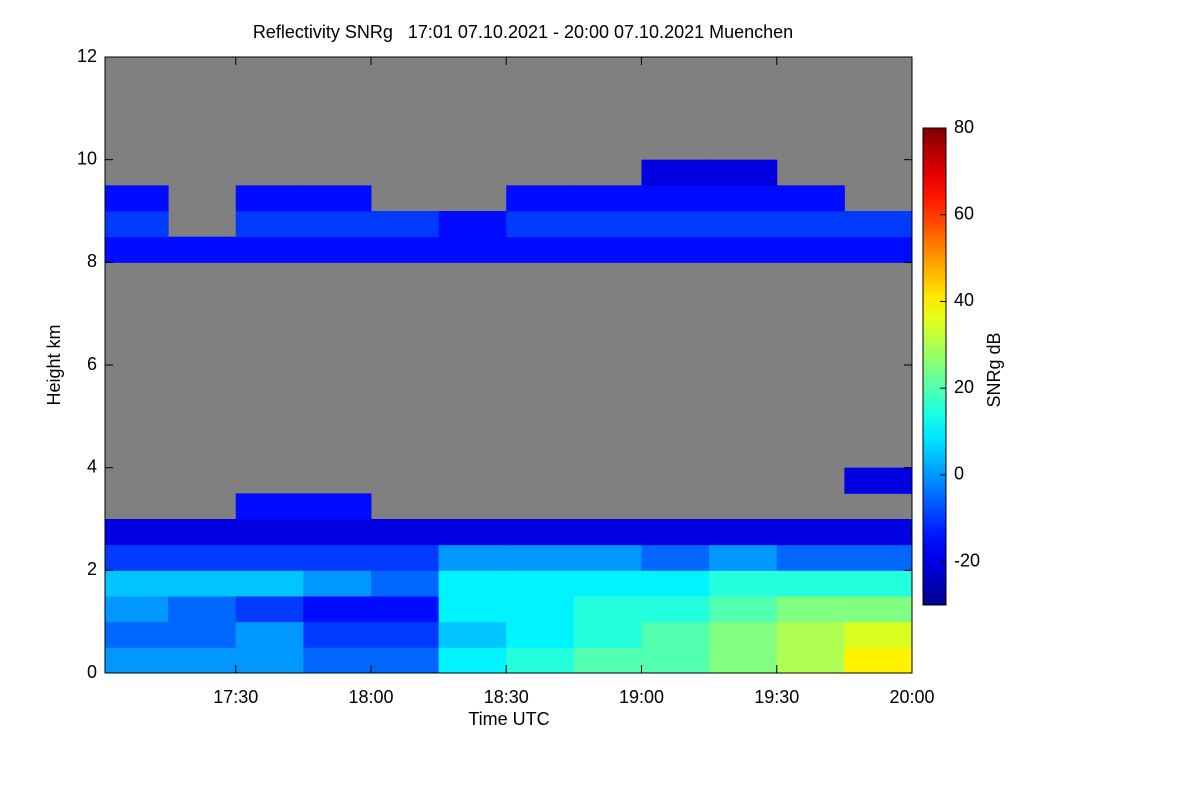 This screenshot has width=1200, height=800. What do you see at coordinates (964, 213) in the screenshot?
I see `colorbar-tick-label: 60` at bounding box center [964, 213].